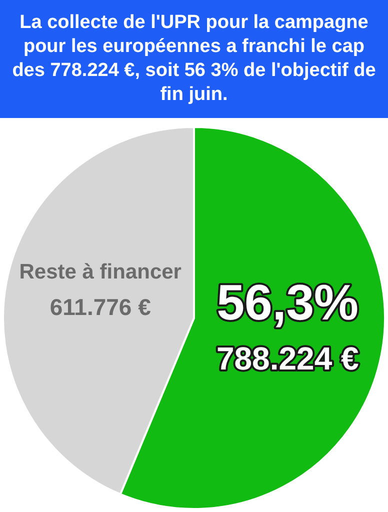 The image size is (388, 512). Describe the element at coordinates (288, 358) in the screenshot. I see `data-label: 788.224 €` at that location.